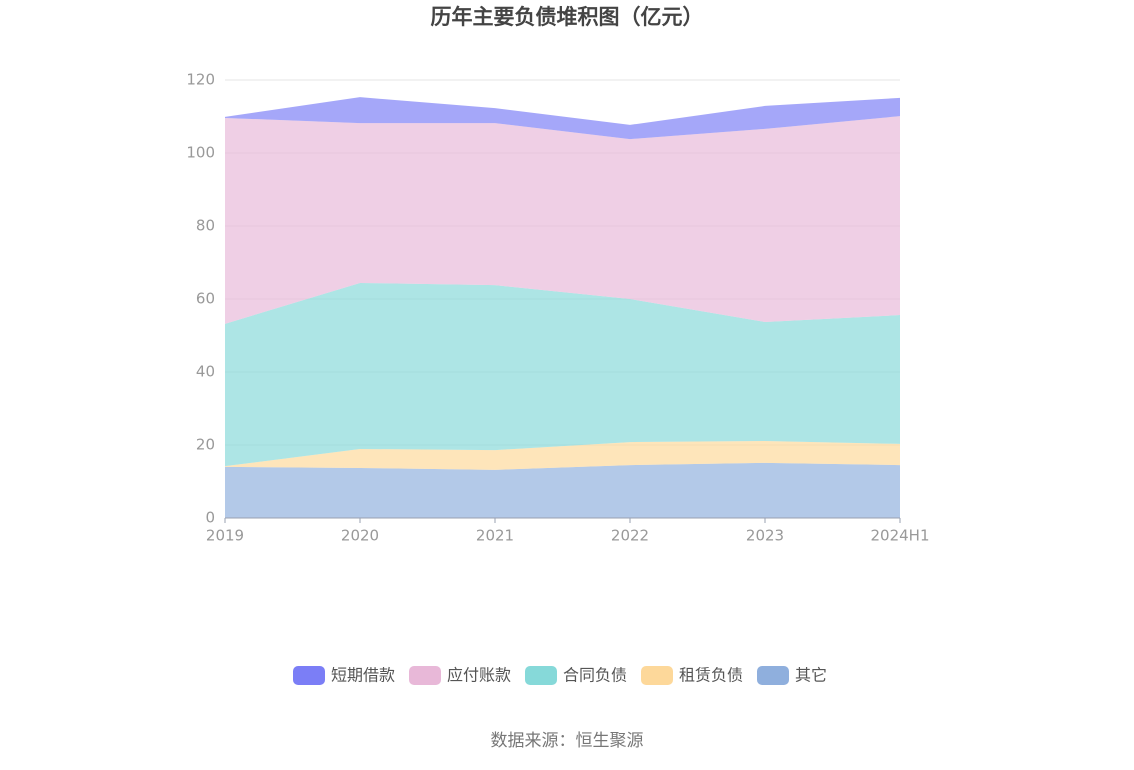 The width and height of the screenshot is (1134, 770). Describe the element at coordinates (363, 675) in the screenshot. I see `legend-label: 短期借款` at that location.